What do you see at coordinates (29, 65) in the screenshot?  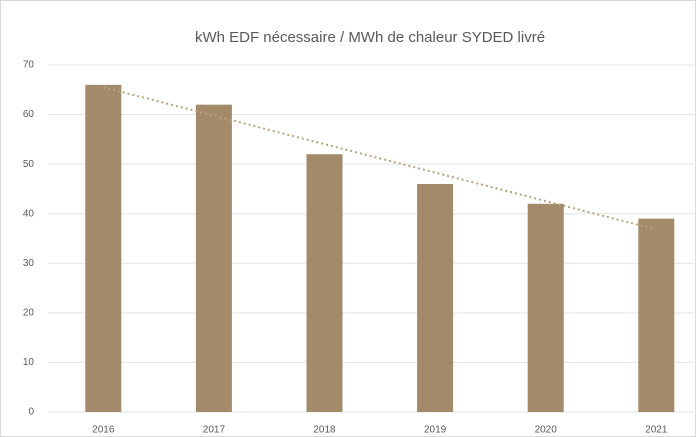 I see `y-tick-label: 70` at bounding box center [29, 65].